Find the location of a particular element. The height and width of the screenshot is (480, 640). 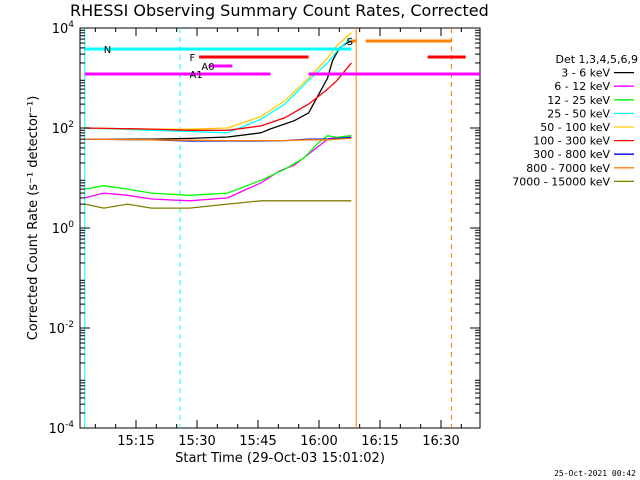

y-tick-label-2: 10⁰ is located at coordinates (63, 228).